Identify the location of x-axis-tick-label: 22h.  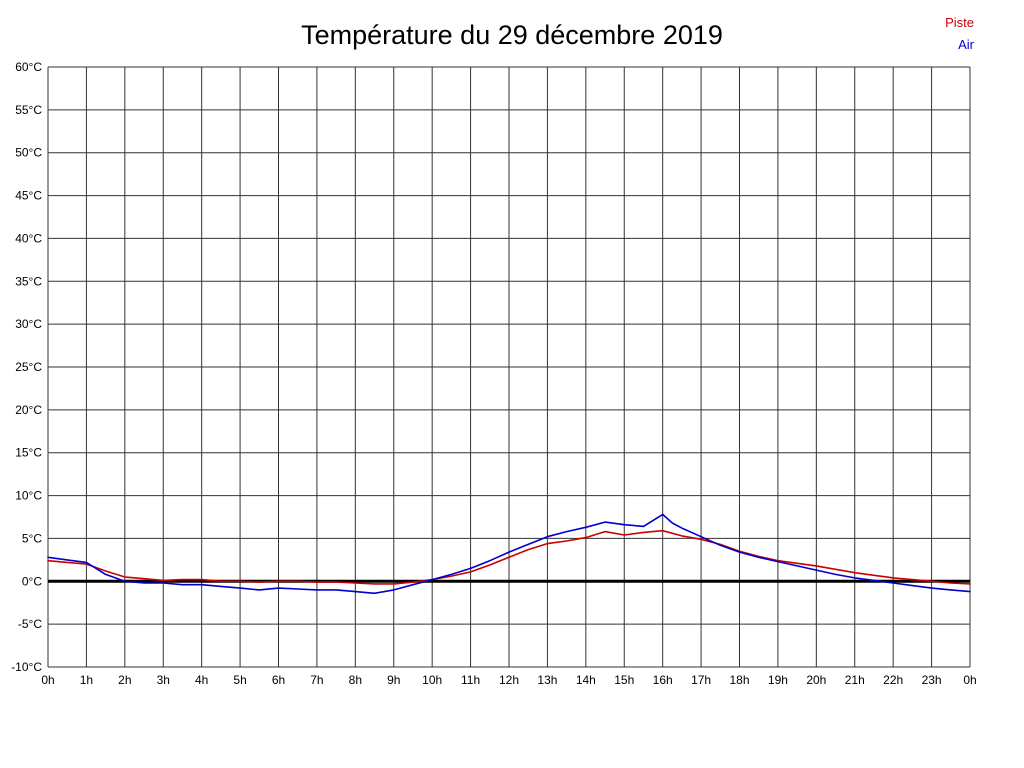
(893, 680).